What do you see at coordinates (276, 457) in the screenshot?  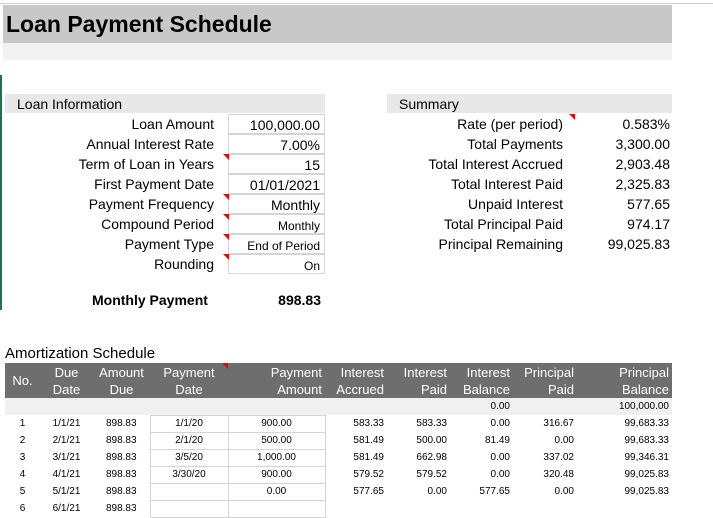 I see `payment-input-cell: 1,000.00` at bounding box center [276, 457].